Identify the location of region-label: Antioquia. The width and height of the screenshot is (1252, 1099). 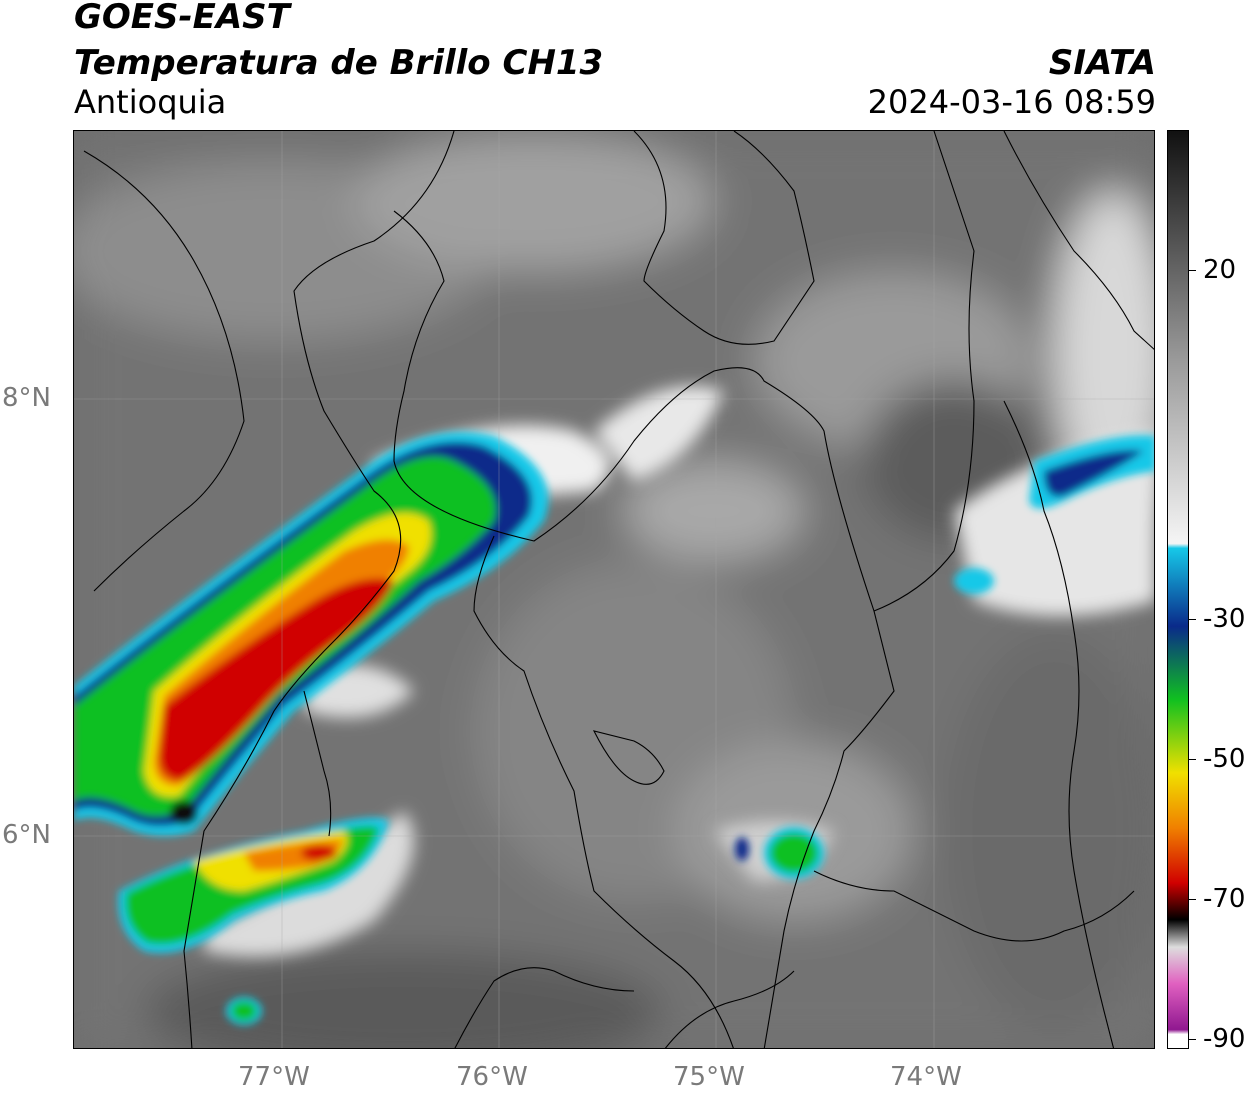
(150, 102).